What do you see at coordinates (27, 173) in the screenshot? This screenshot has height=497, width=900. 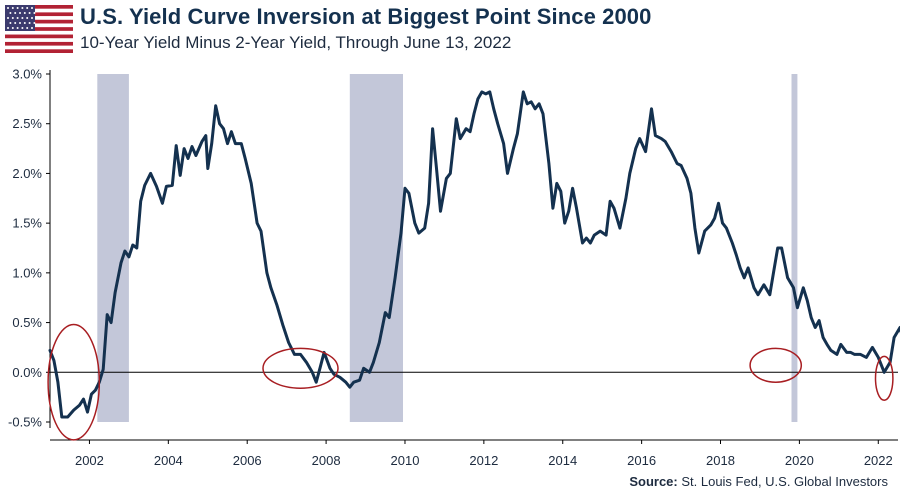 I see `y-tick-label: 2.0%` at bounding box center [27, 173].